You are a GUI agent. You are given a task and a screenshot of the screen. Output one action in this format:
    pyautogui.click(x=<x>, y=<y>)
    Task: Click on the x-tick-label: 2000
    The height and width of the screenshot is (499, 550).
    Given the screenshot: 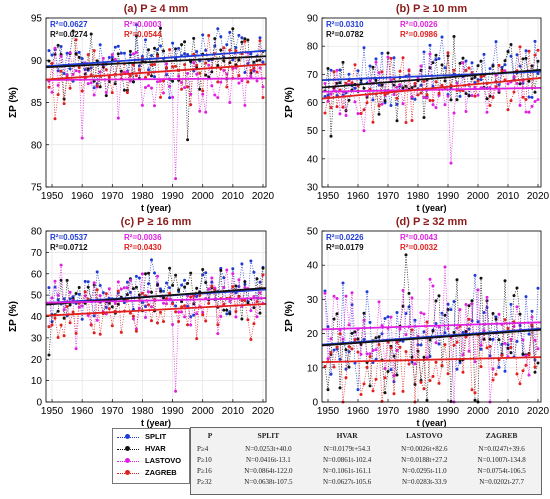 What is the action you would take?
    pyautogui.click(x=203, y=196)
    